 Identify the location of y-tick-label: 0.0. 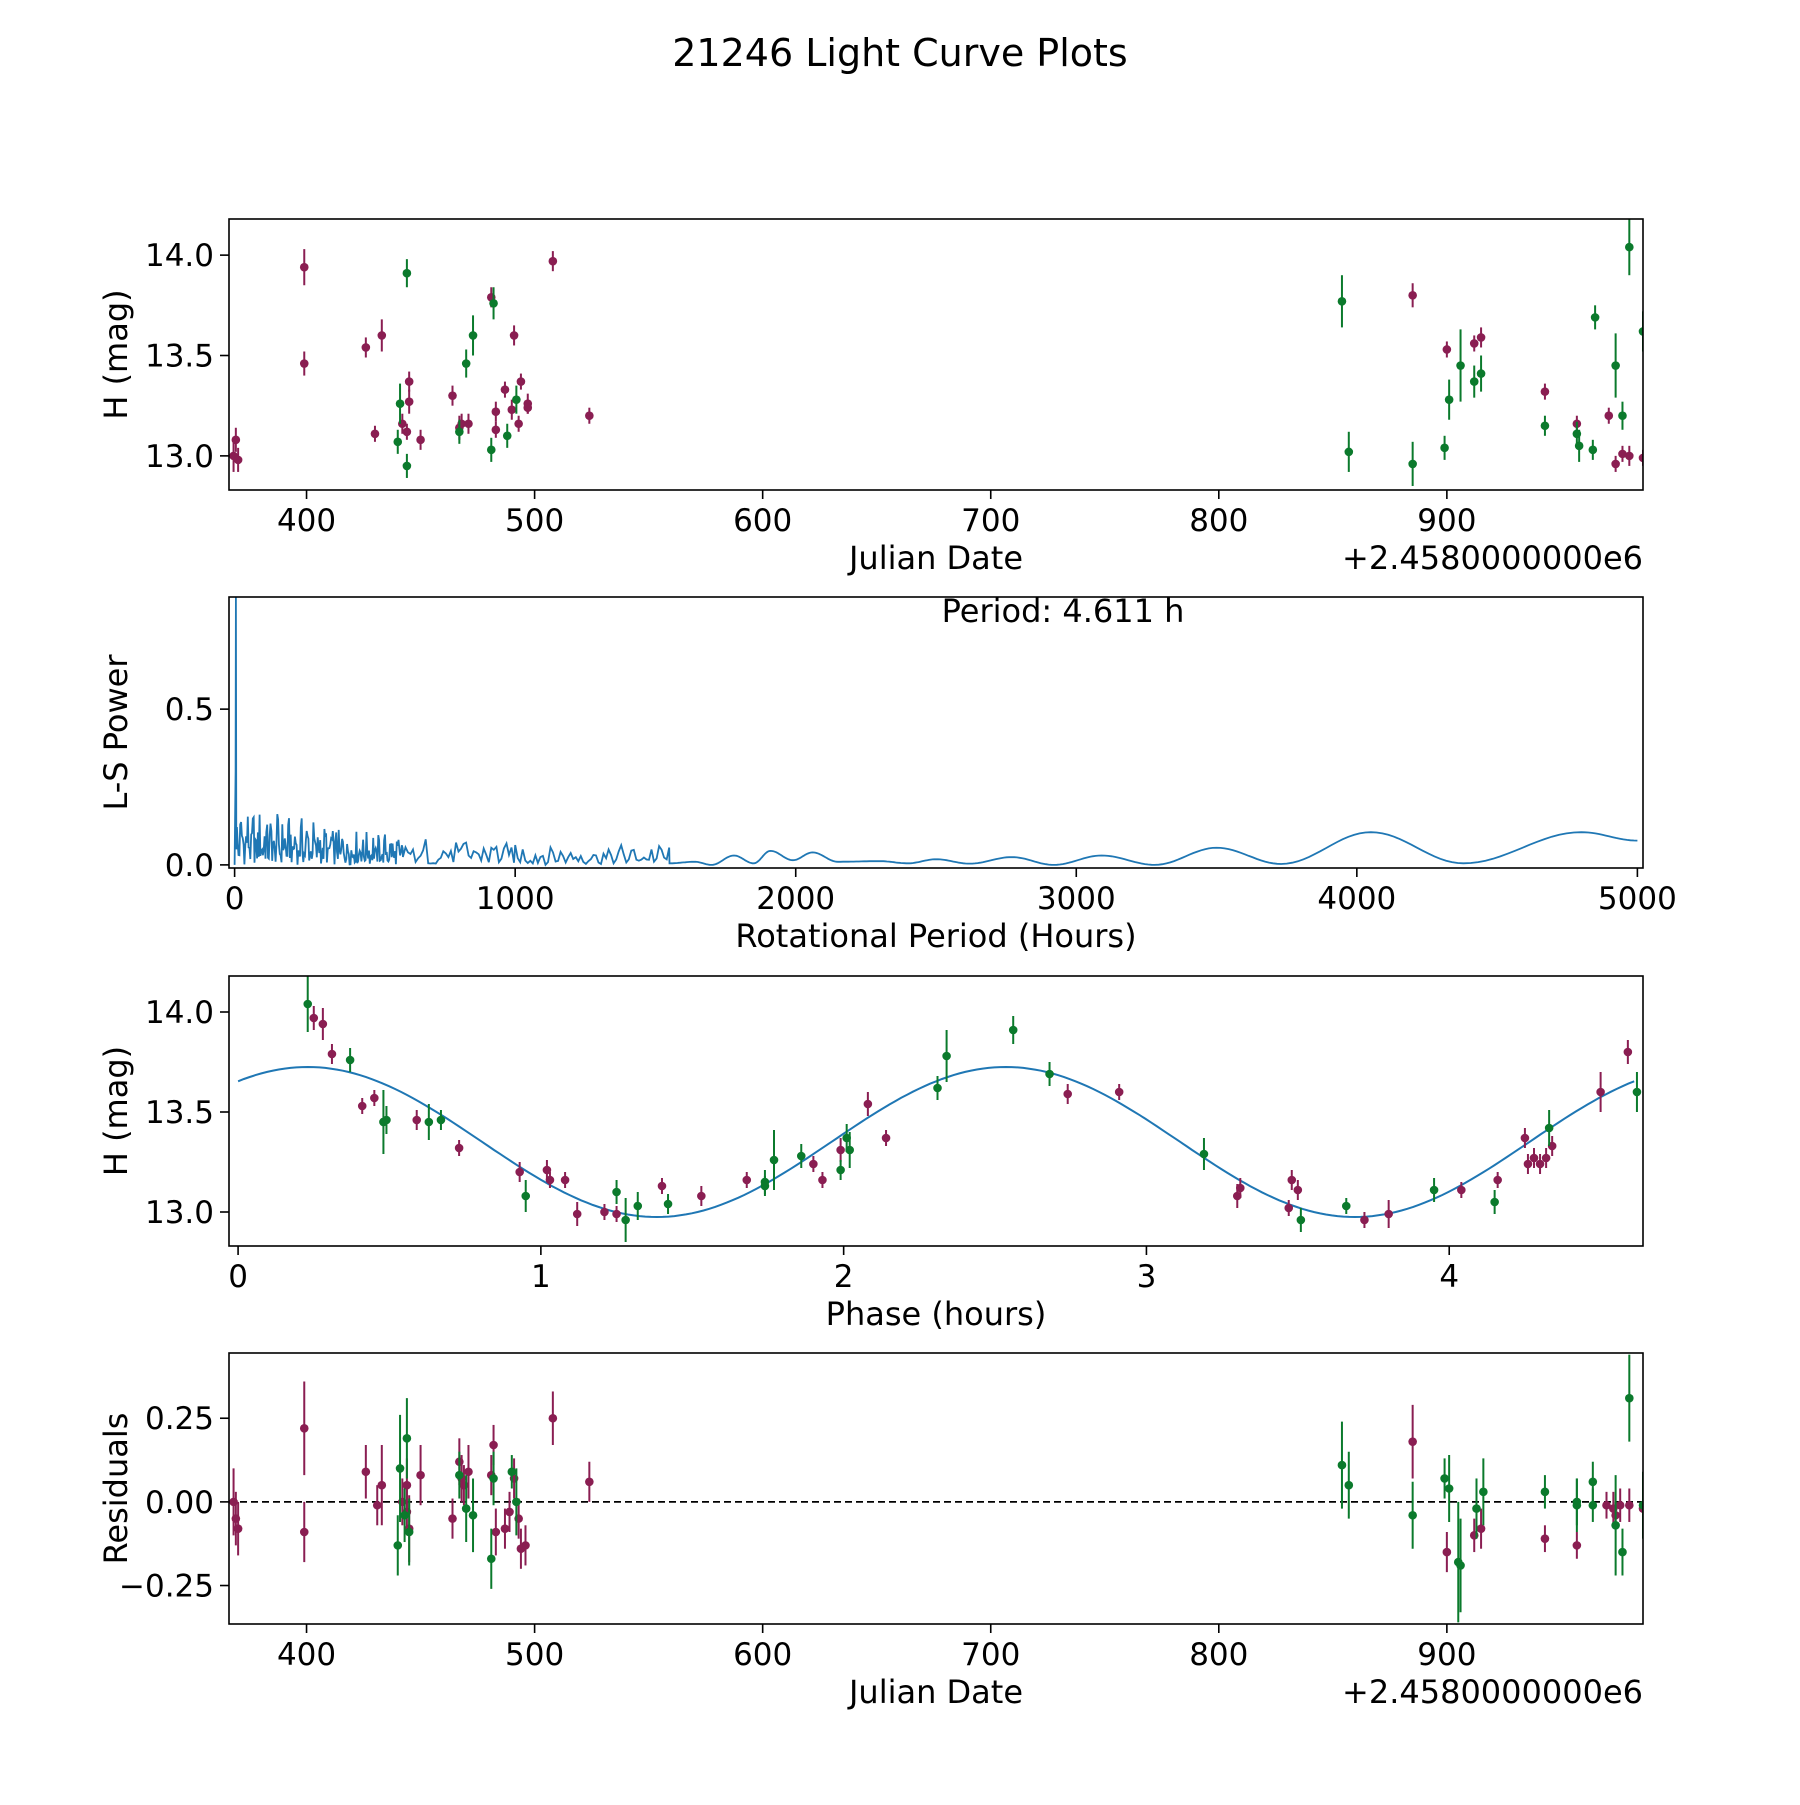
(189, 866).